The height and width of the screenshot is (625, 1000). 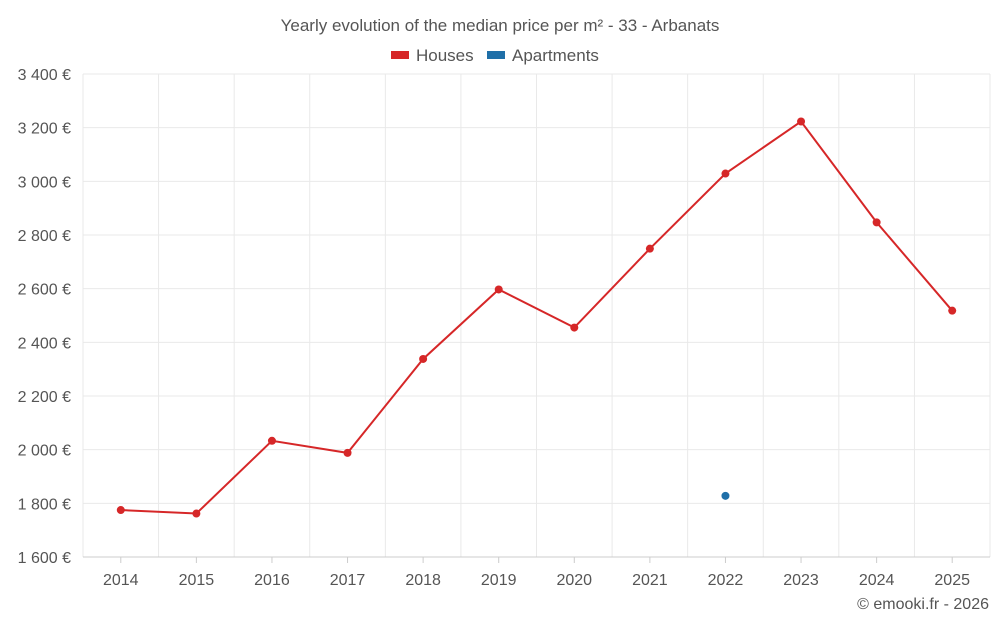 I want to click on legend-label-apartments: Apartments, so click(x=555, y=55).